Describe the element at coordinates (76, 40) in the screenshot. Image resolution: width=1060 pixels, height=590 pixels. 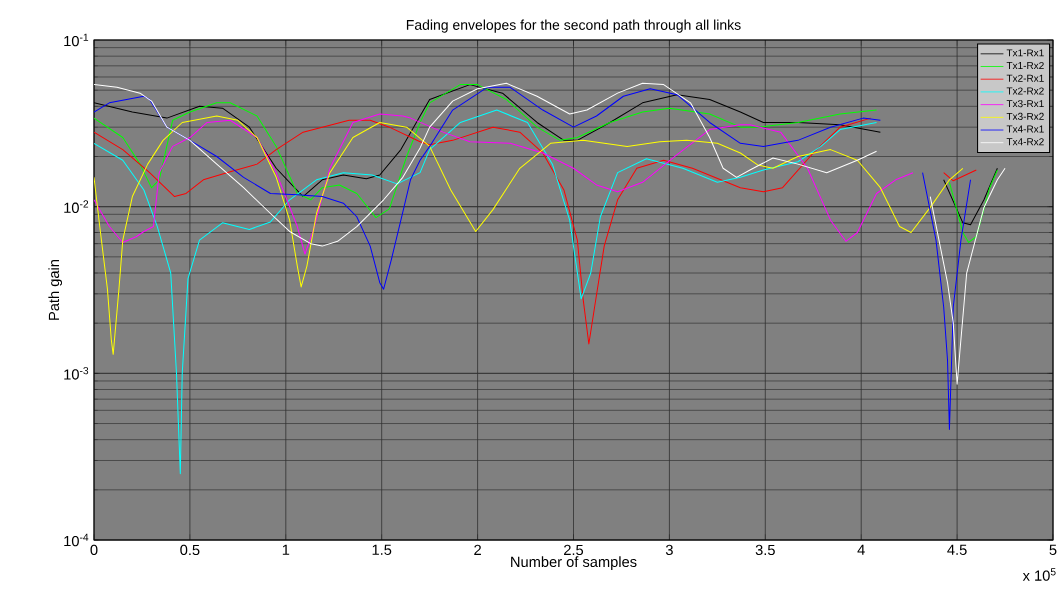
I see `y-tick-label: 10$^{-1}$` at that location.